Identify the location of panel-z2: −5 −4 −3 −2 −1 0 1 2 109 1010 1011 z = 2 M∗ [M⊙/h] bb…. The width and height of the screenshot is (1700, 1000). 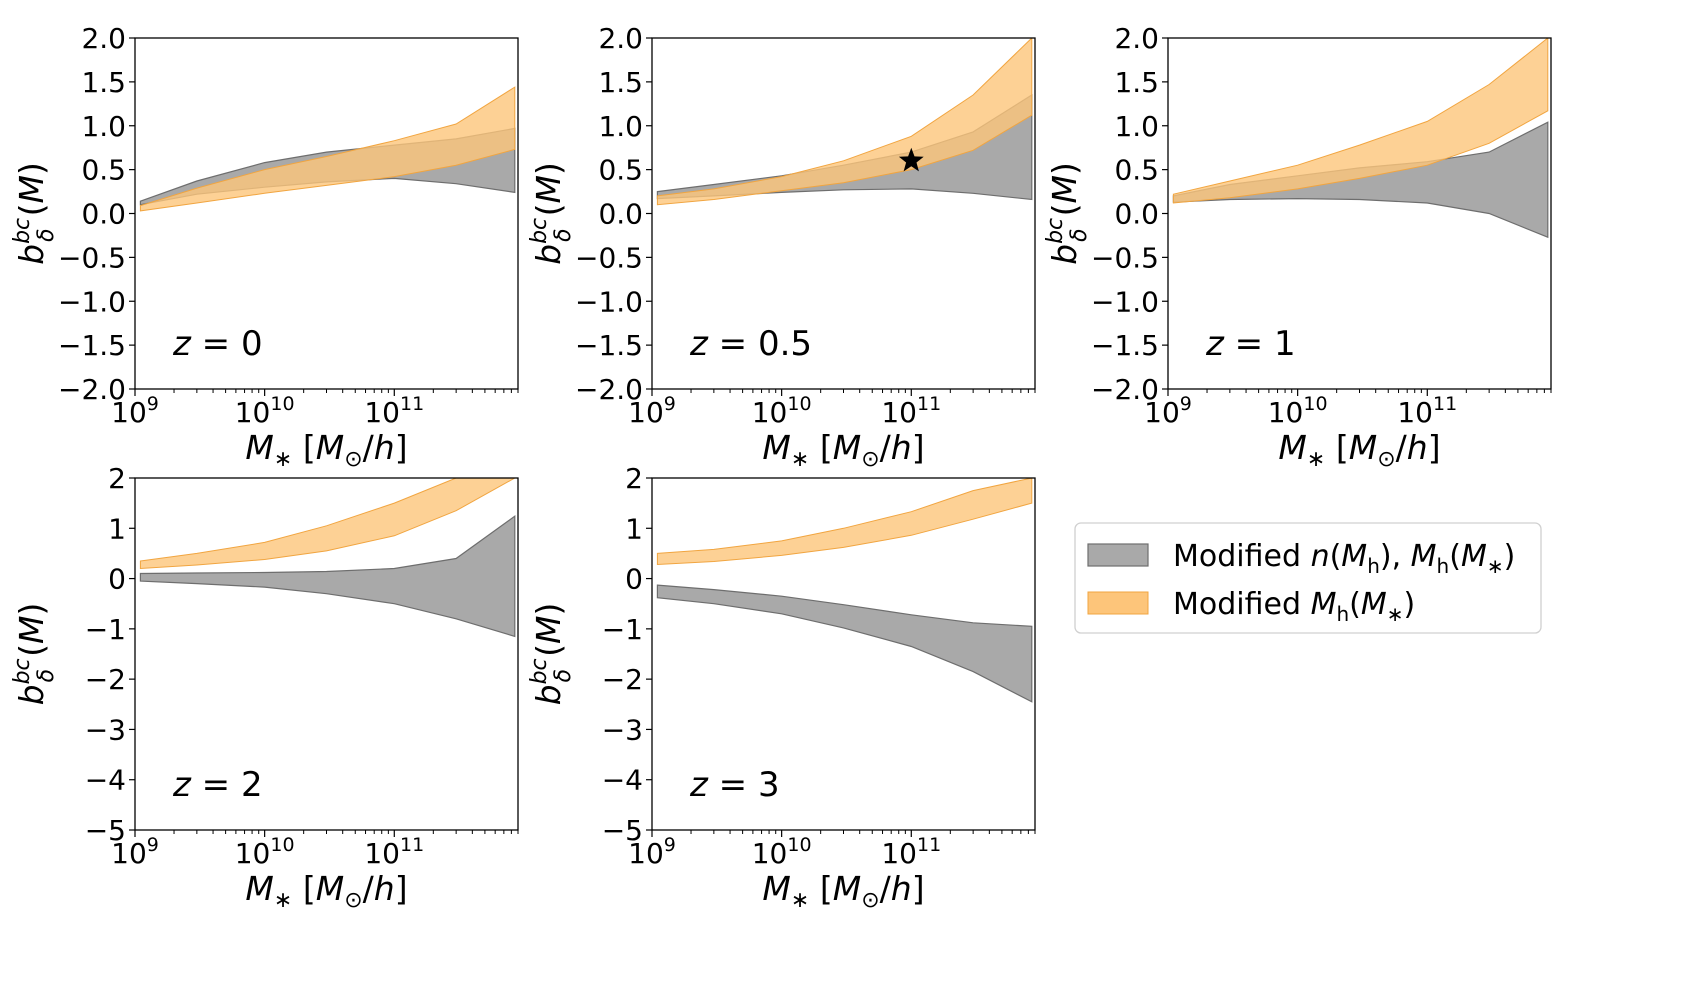
(264, 687).